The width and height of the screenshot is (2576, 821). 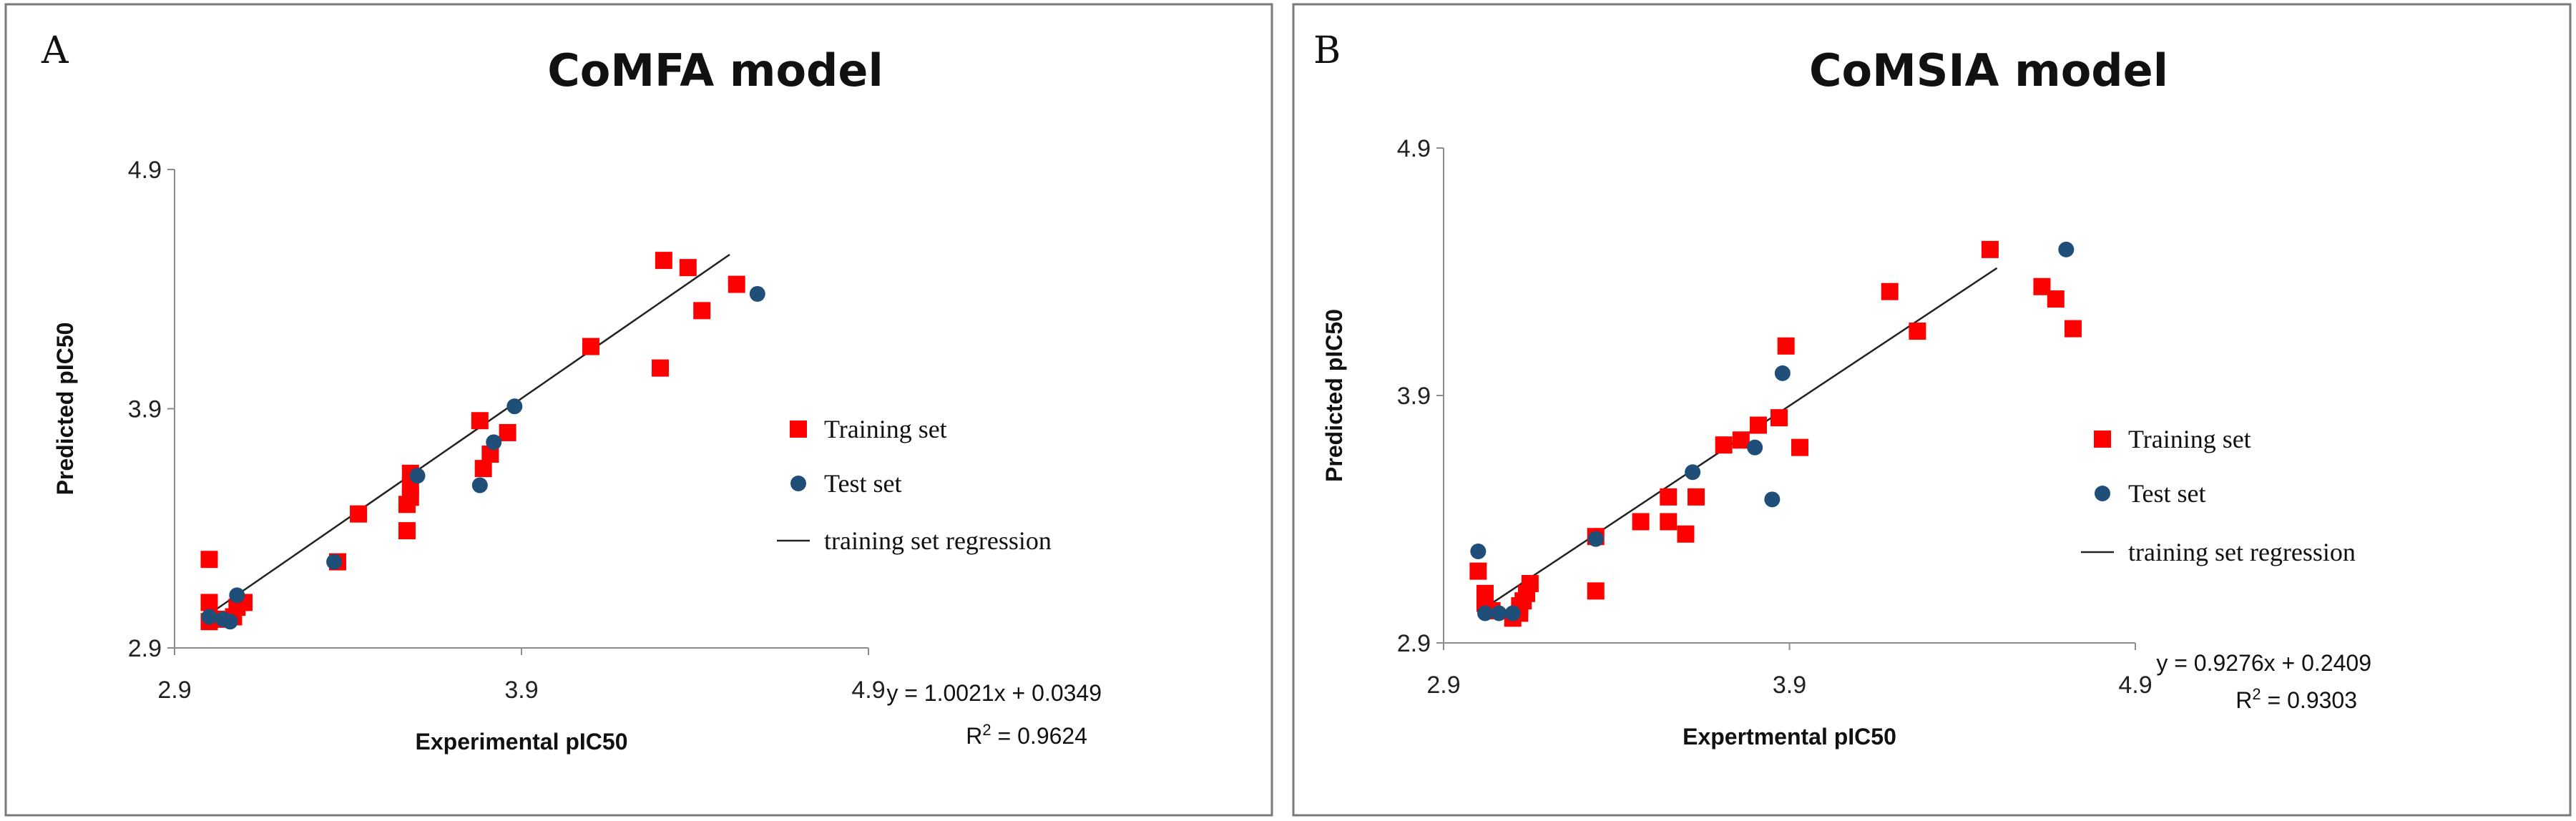 I want to click on regression-line, so click(x=469, y=434).